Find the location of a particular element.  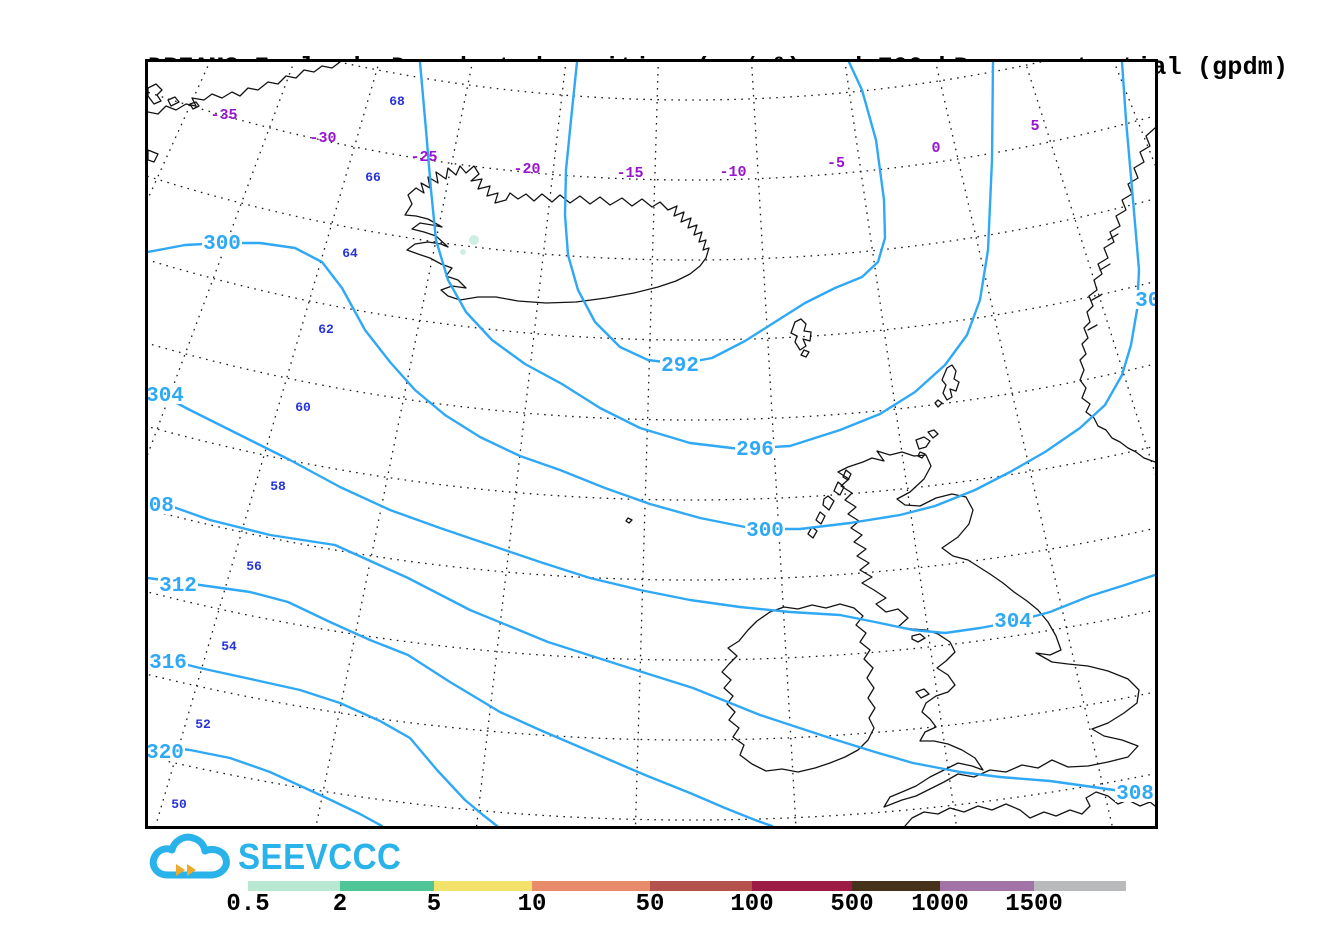

dust-deposition-patches is located at coordinates (469, 245).